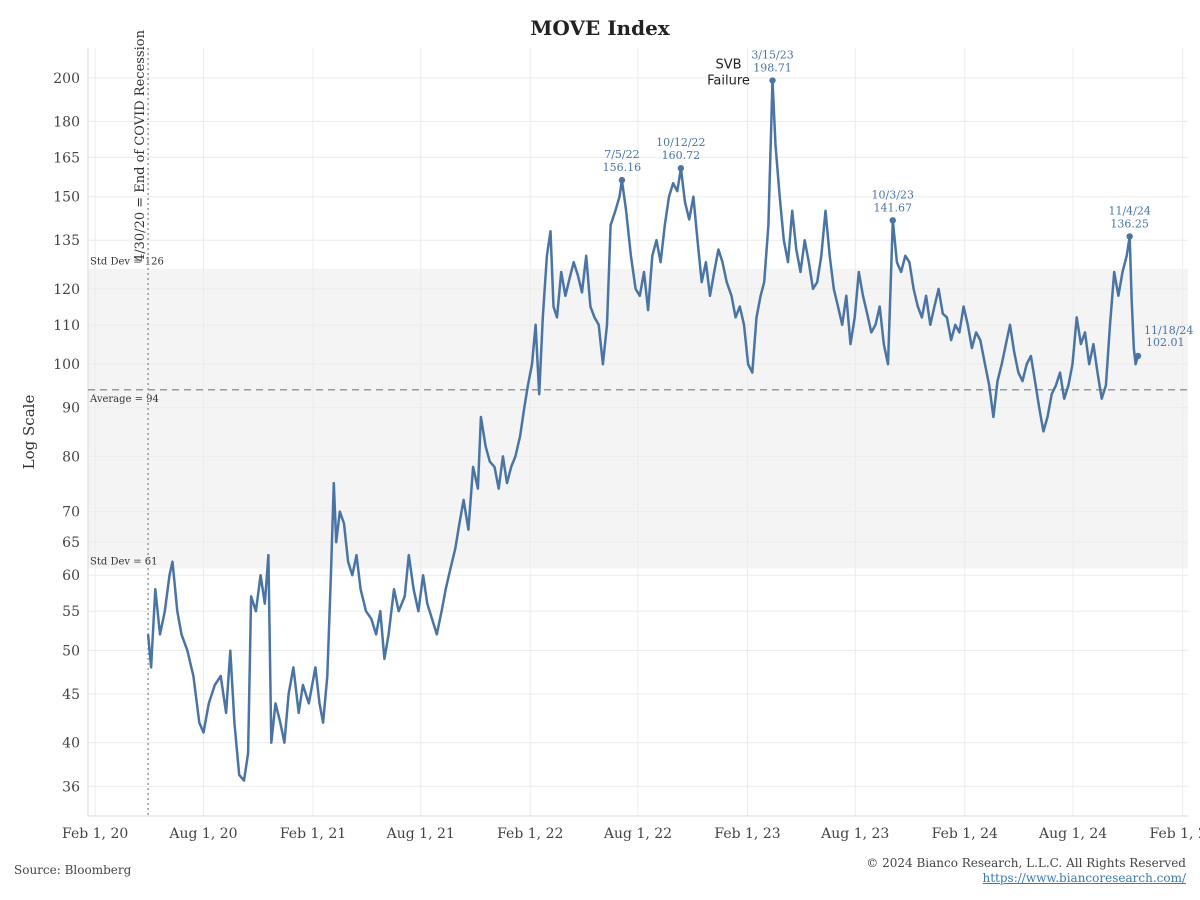 The width and height of the screenshot is (1200, 900). Describe the element at coordinates (530, 834) in the screenshot. I see `x-tick-label: Feb 1, 22` at that location.